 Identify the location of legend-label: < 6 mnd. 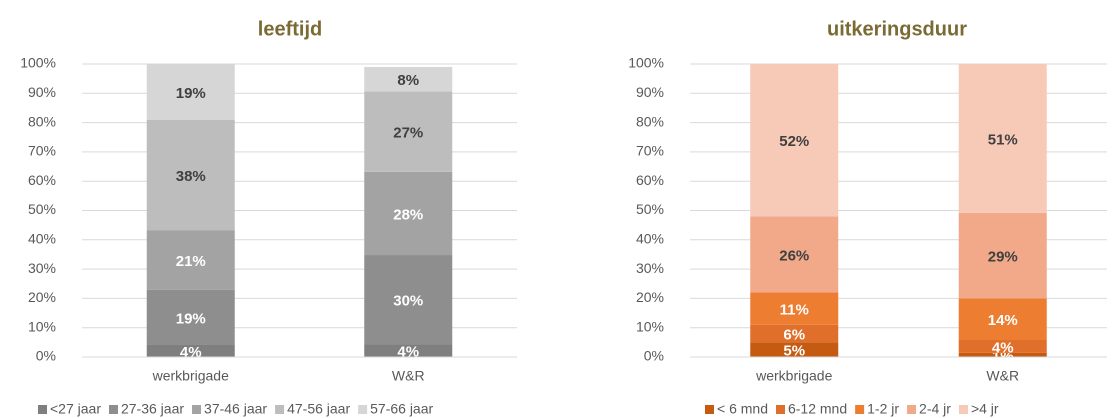
(742, 409).